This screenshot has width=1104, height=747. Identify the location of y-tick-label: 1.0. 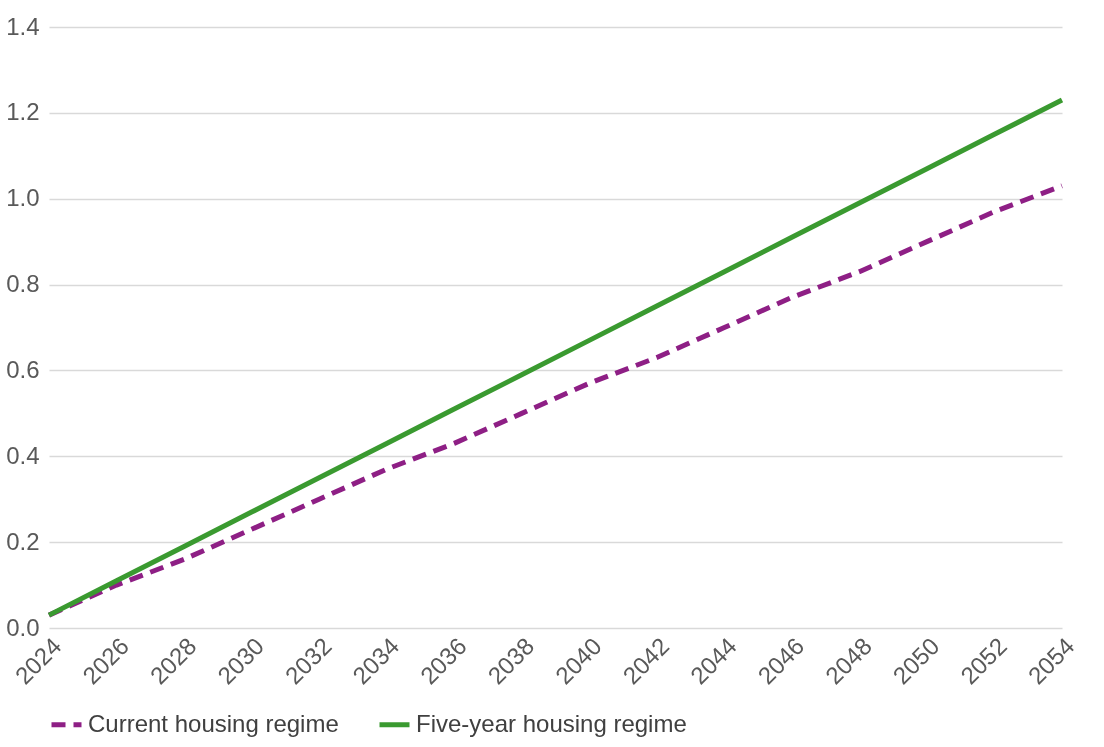
(23, 198).